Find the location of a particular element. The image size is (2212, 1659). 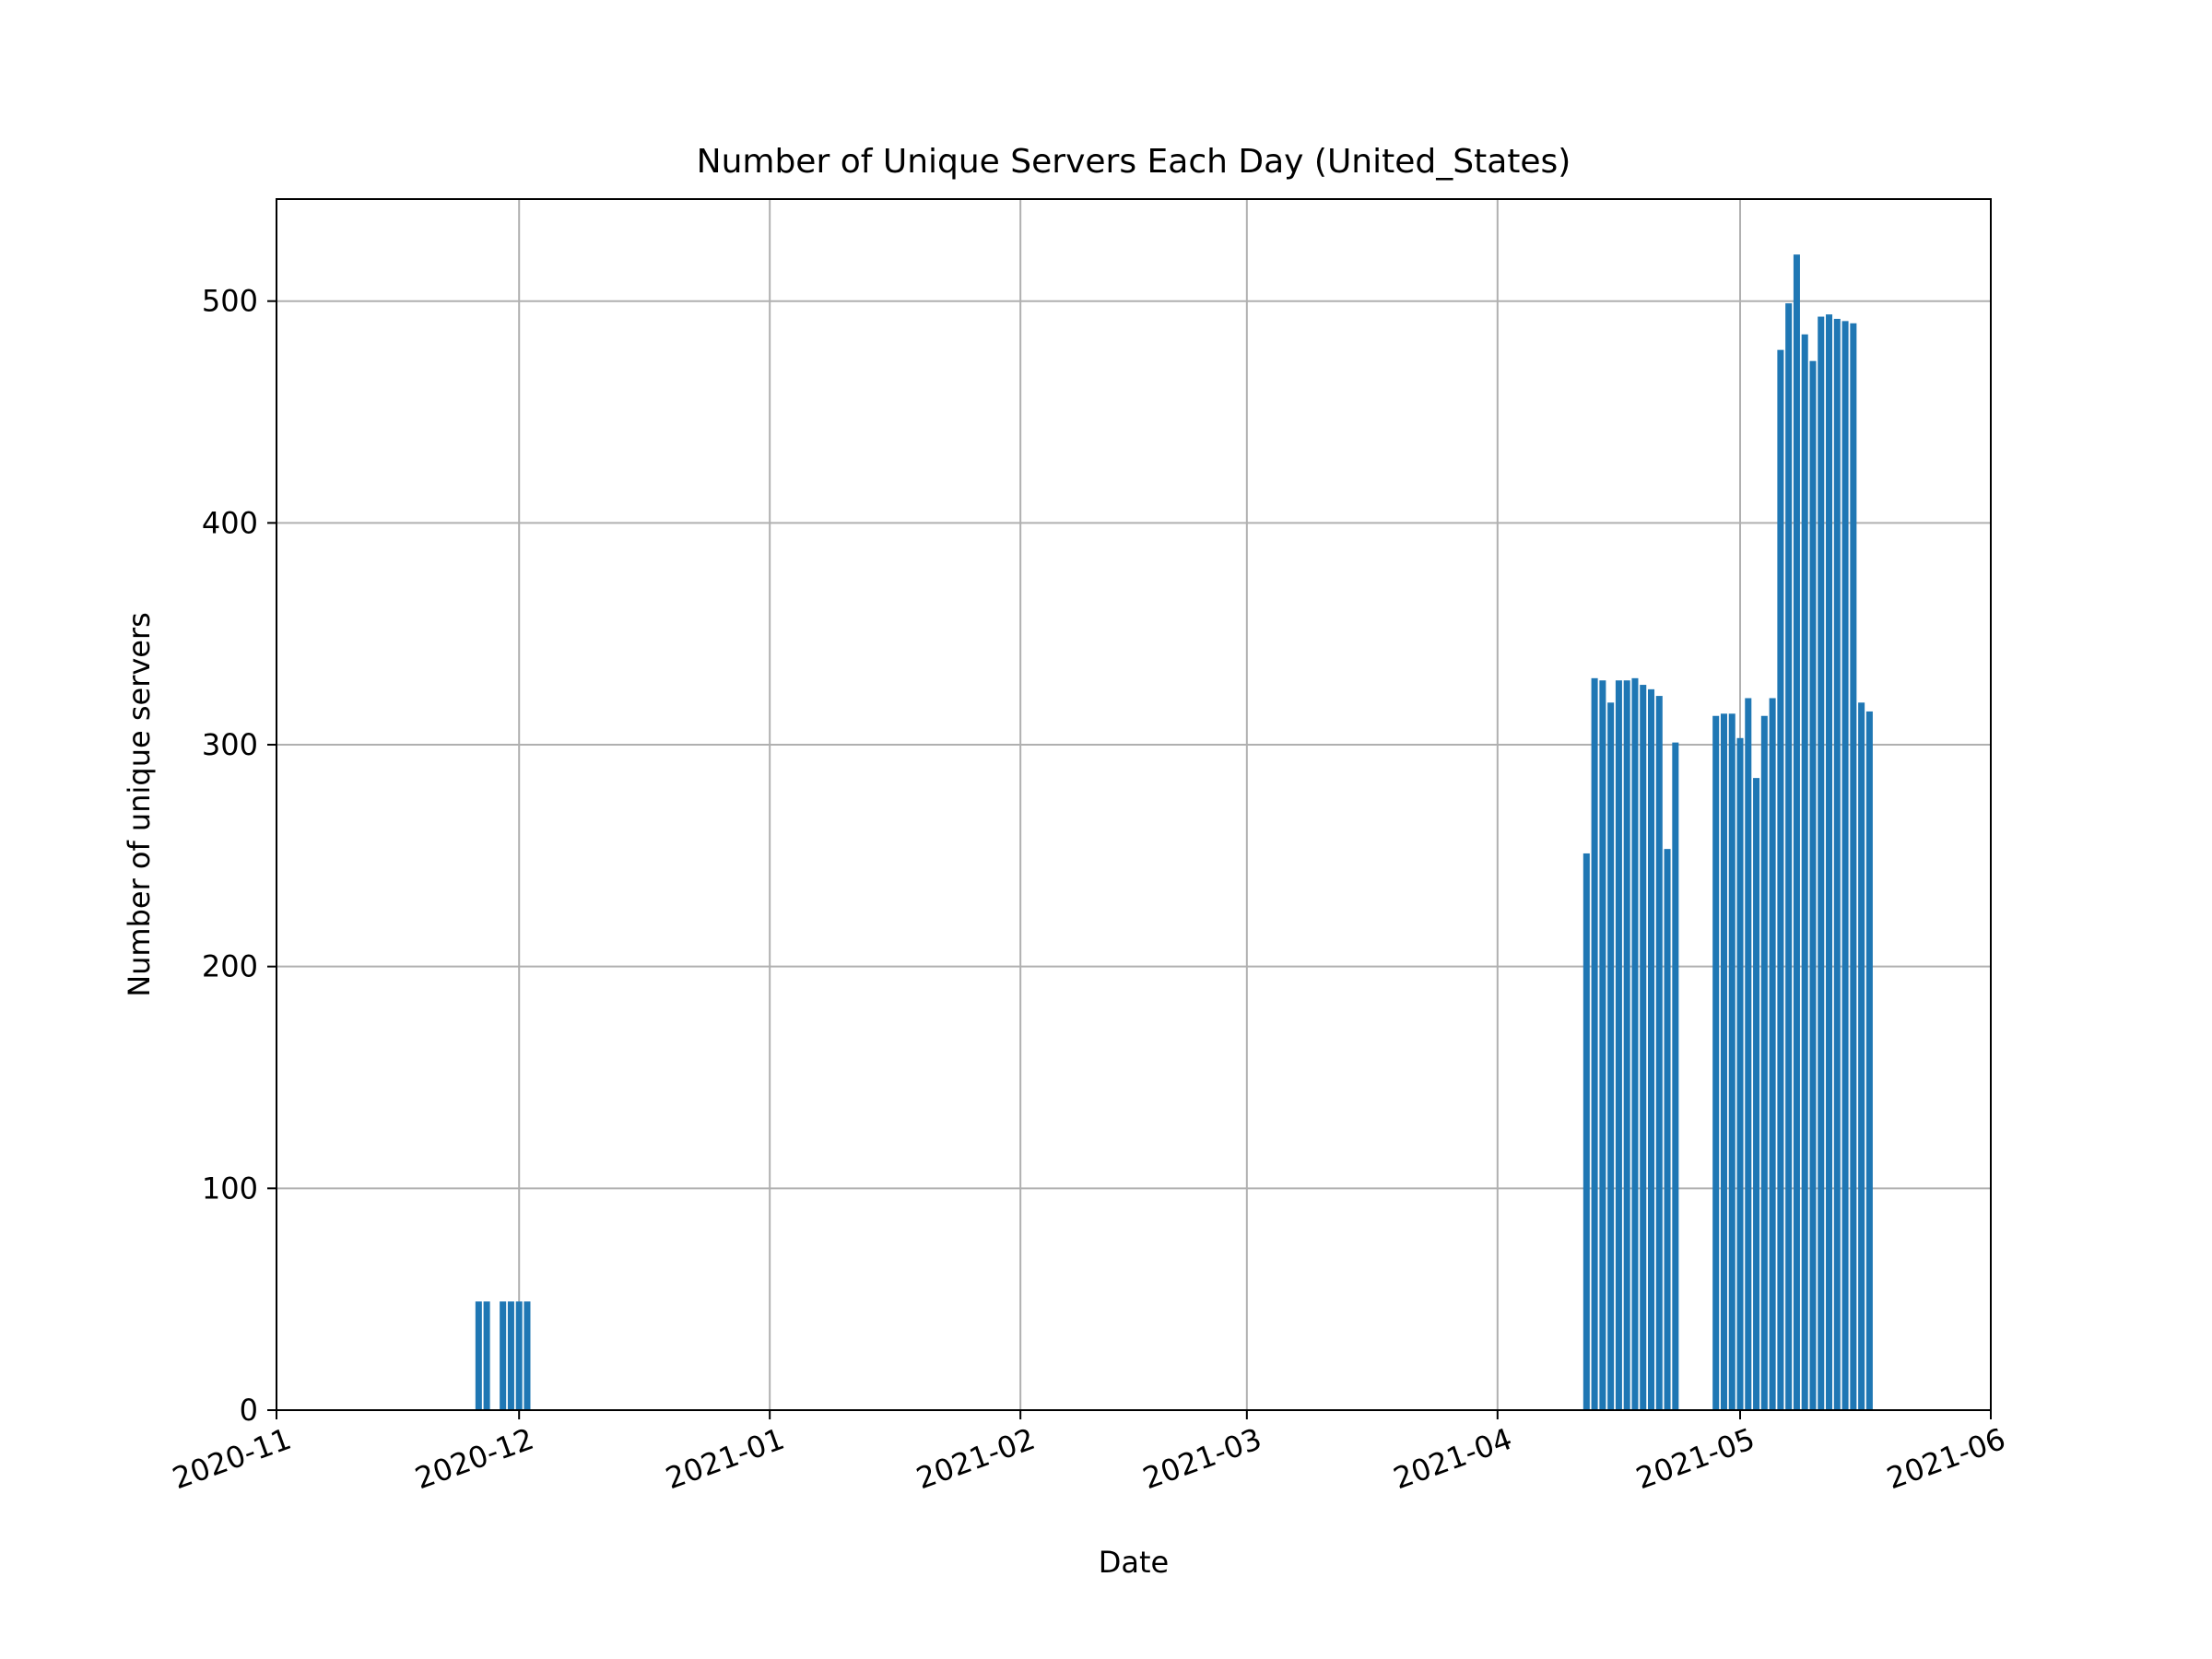

y-tick-label: 400 is located at coordinates (230, 522).